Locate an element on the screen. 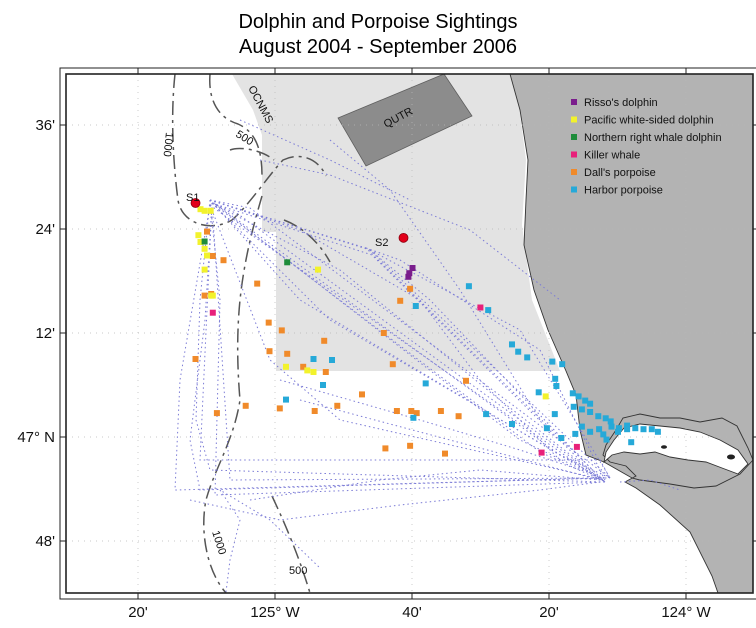 This screenshot has width=756, height=628. station-s2-marker is located at coordinates (403, 237).